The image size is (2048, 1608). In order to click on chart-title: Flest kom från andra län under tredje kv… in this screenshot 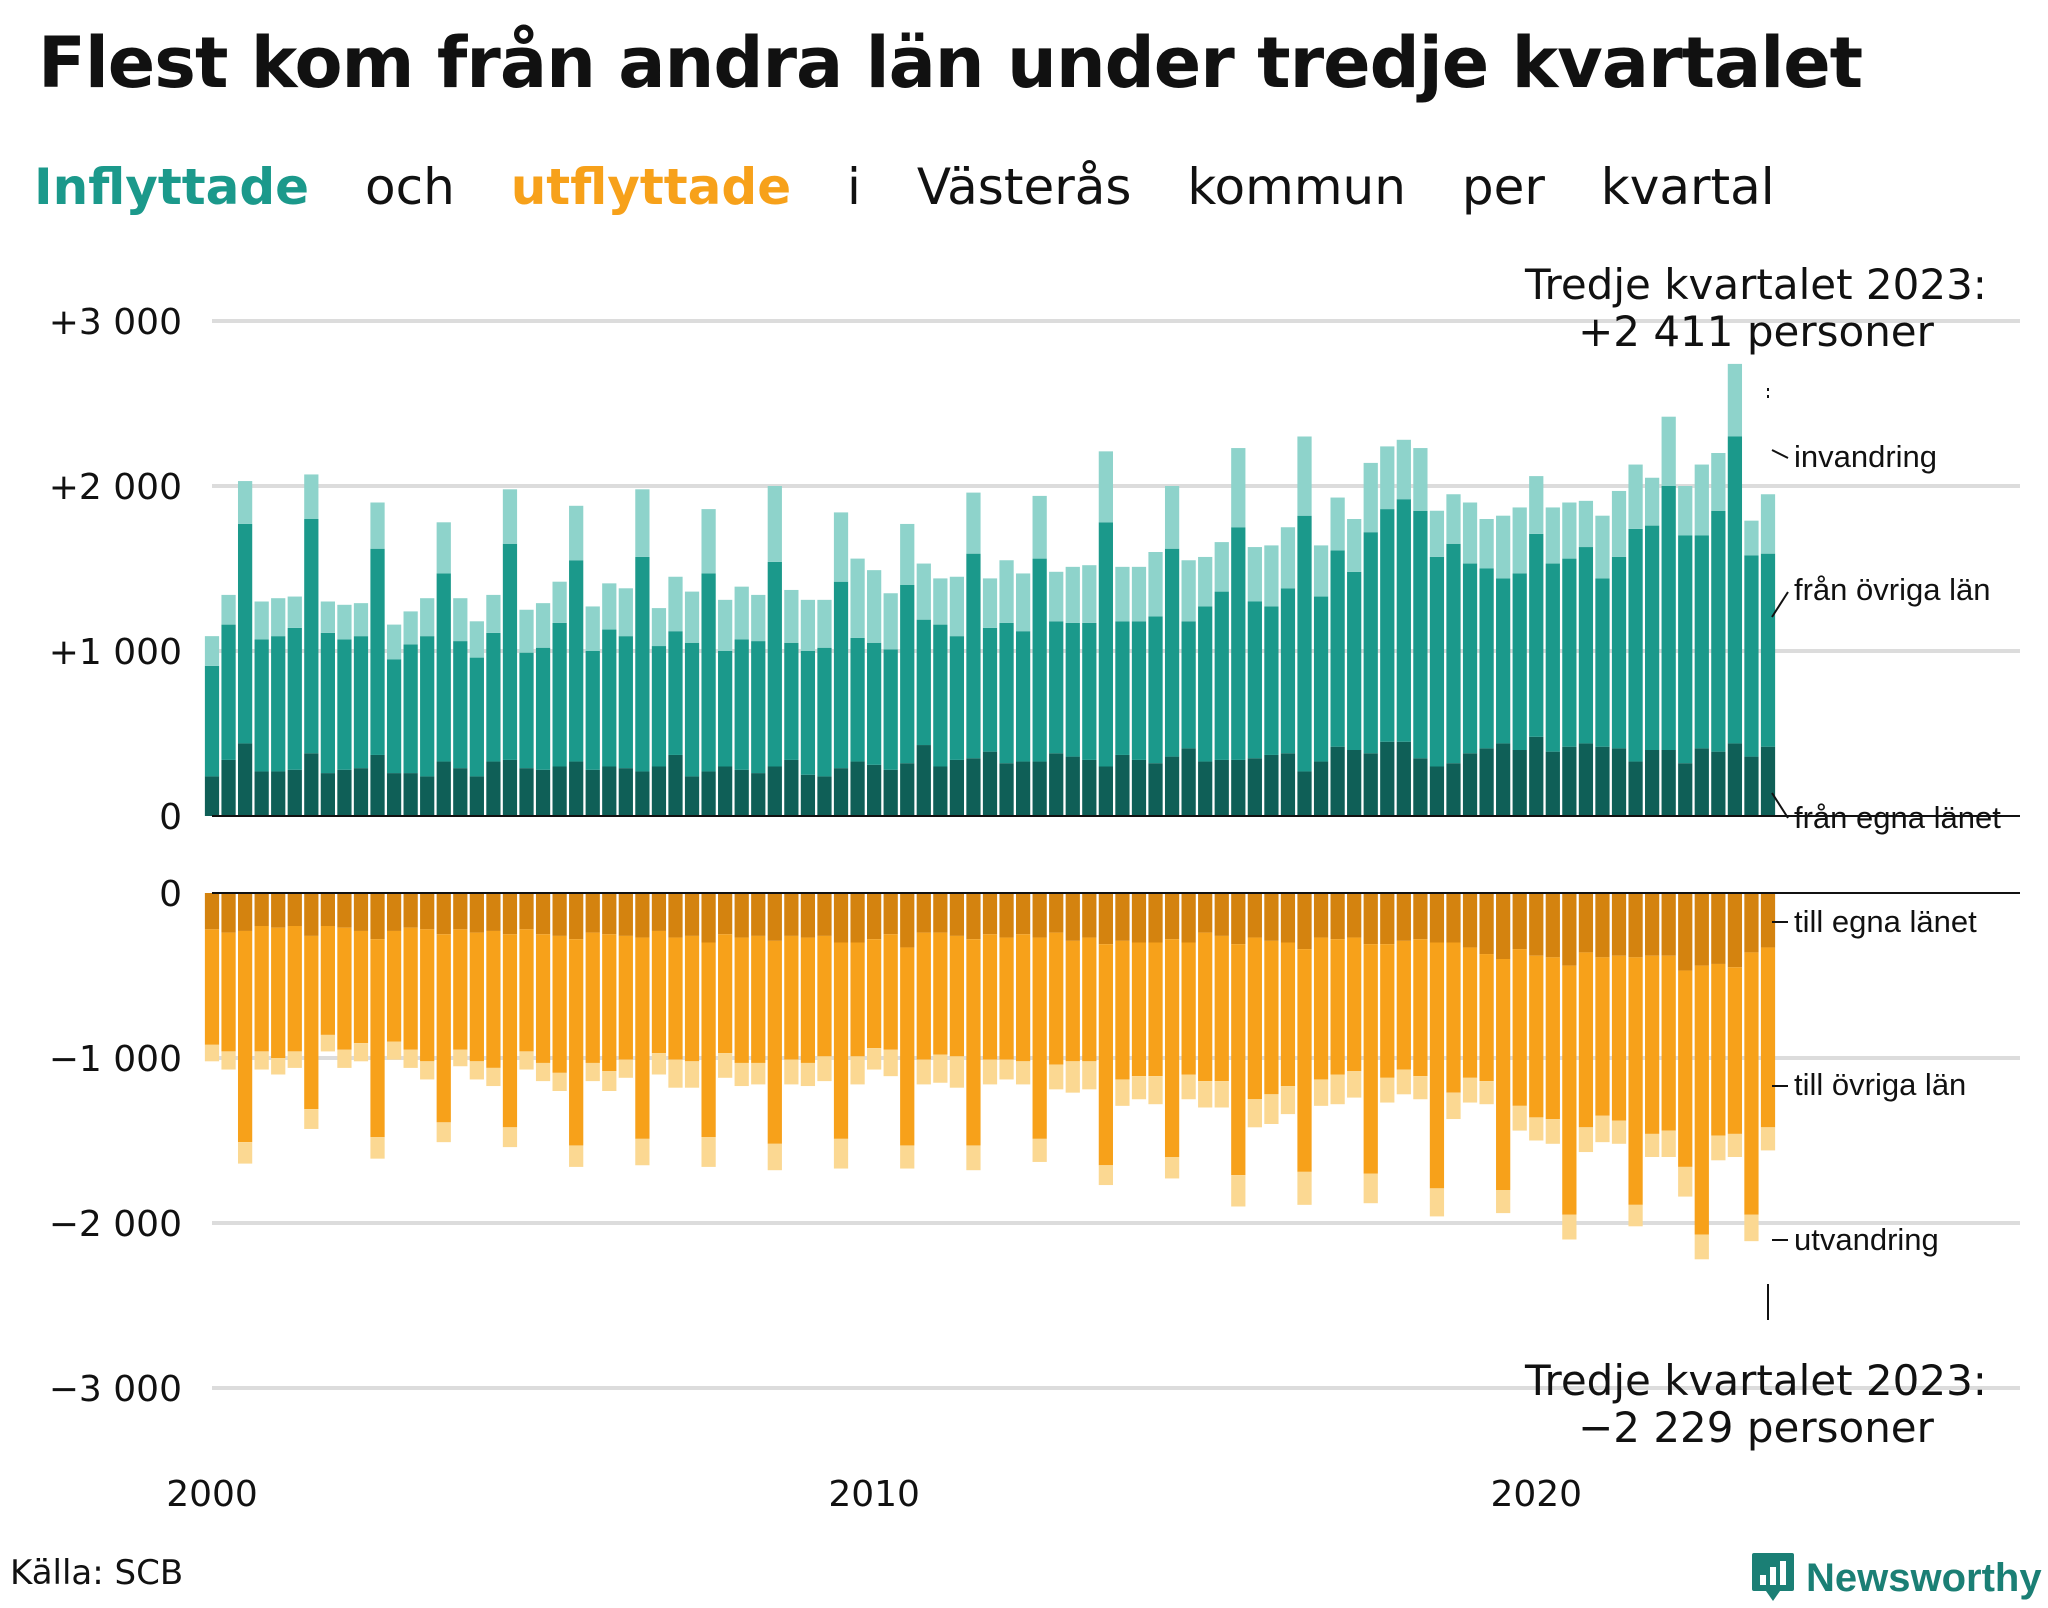, I will do `click(950, 63)`.